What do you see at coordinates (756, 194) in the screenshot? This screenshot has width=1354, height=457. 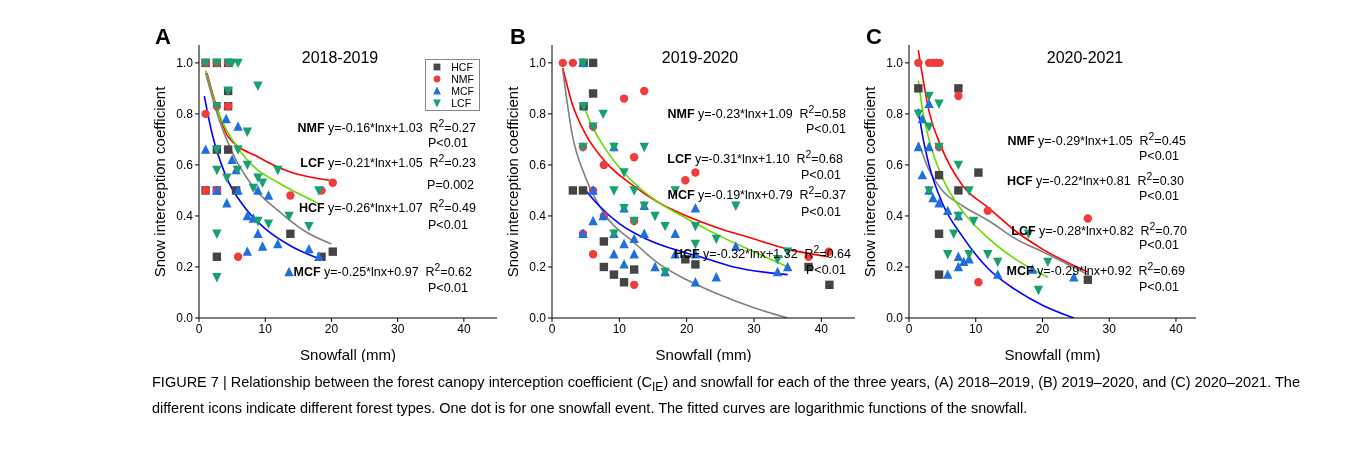 I see `annotation: MCF y=-0.19*lnx+0.79 R$^{2}$=0.37` at bounding box center [756, 194].